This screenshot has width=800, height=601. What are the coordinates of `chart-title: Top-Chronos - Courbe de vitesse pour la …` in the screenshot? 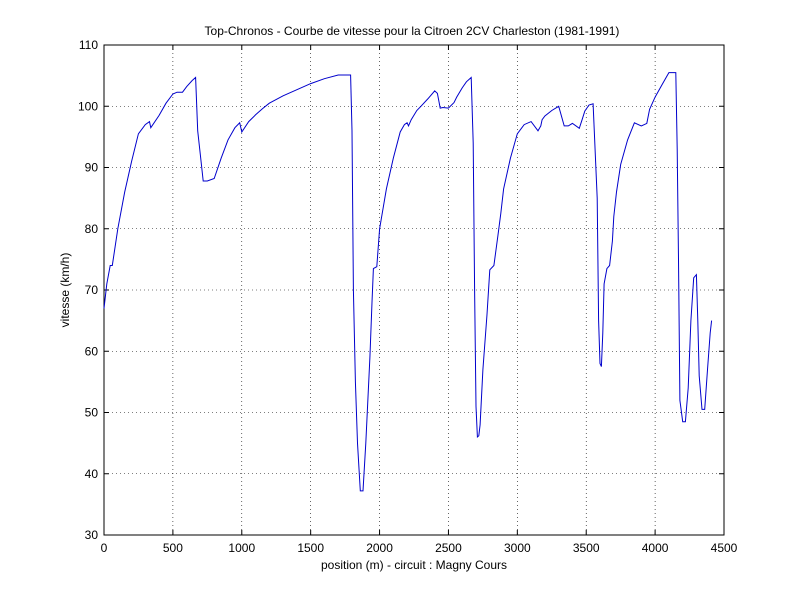 It's located at (412, 31).